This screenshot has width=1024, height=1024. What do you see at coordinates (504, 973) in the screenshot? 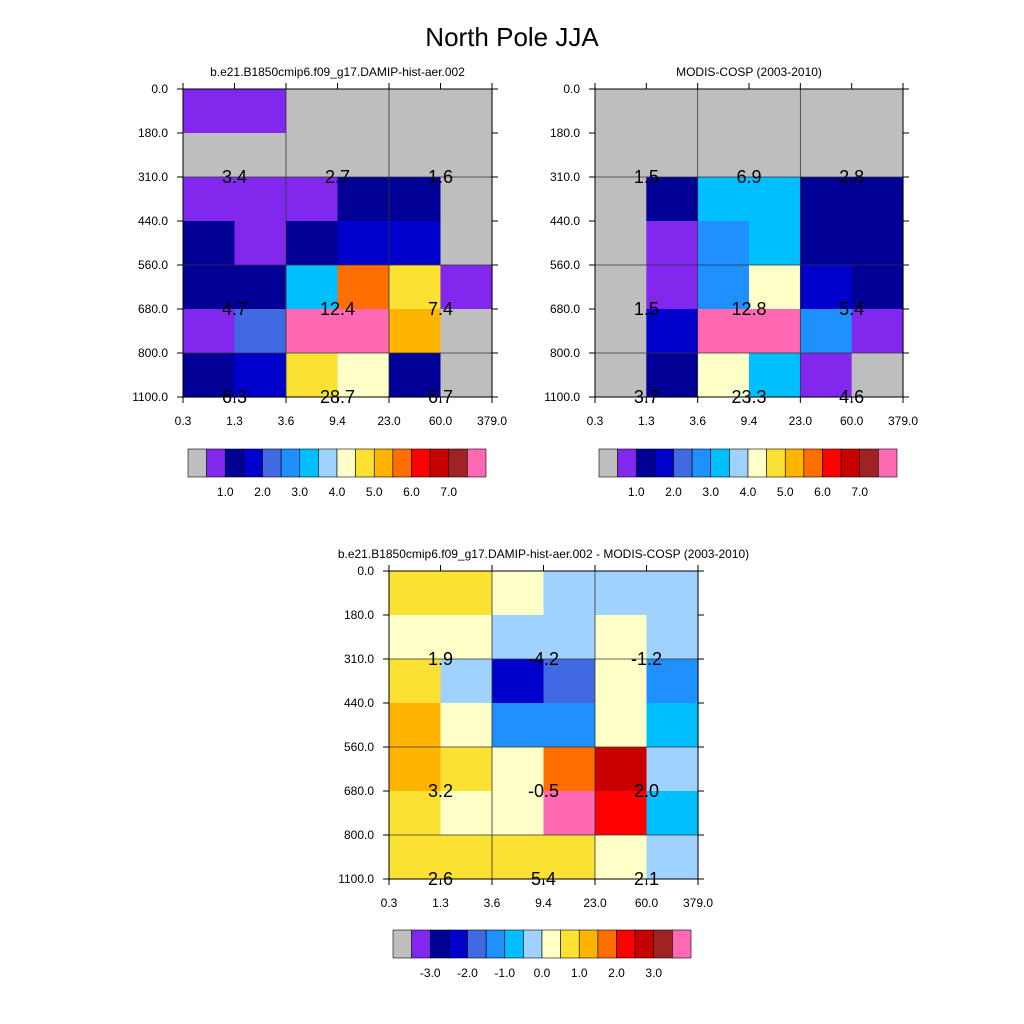
I see `colorbar-label: -1.0` at bounding box center [504, 973].